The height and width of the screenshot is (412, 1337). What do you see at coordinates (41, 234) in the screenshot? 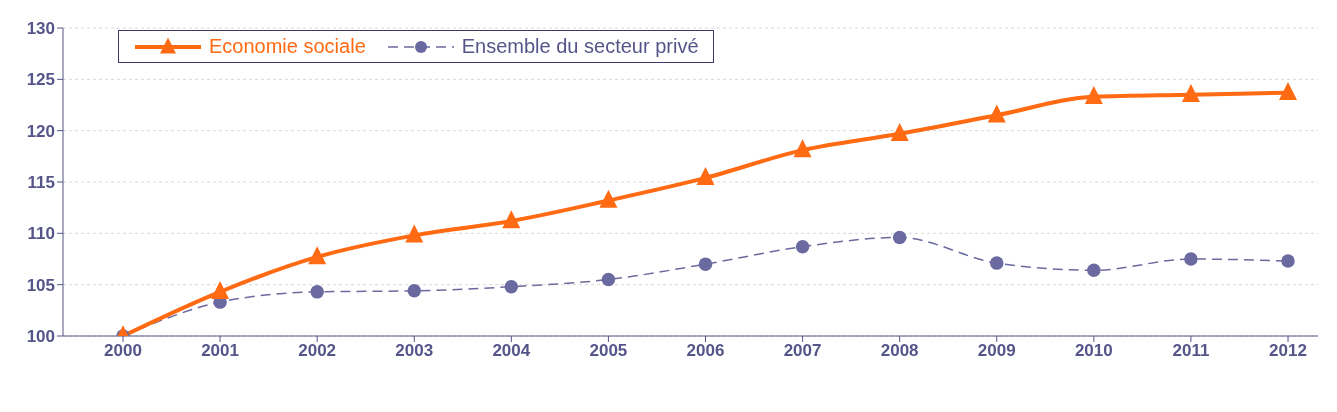
I see `y-tick-label: 110` at bounding box center [41, 234].